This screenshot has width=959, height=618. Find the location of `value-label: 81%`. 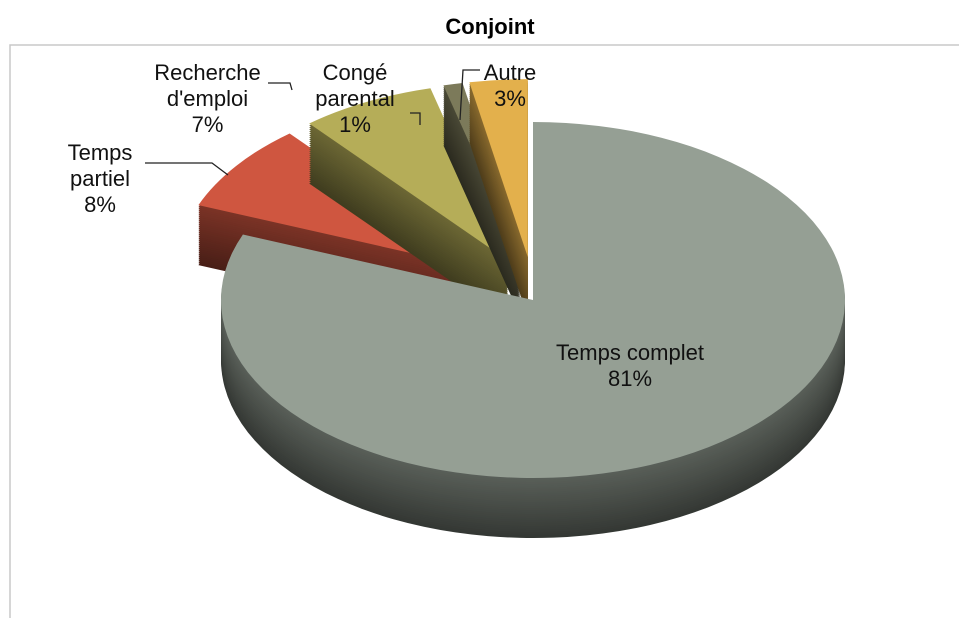

value-label: 81% is located at coordinates (630, 378).